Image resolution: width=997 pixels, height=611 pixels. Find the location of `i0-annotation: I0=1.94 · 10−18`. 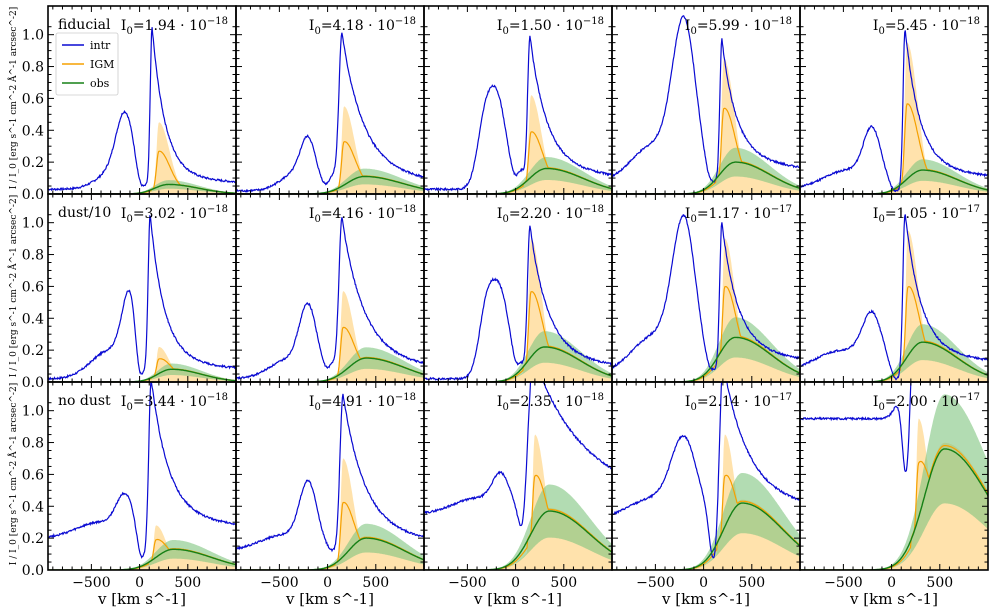

i0-annotation: I0=1.94 · 10−18 is located at coordinates (174, 26).